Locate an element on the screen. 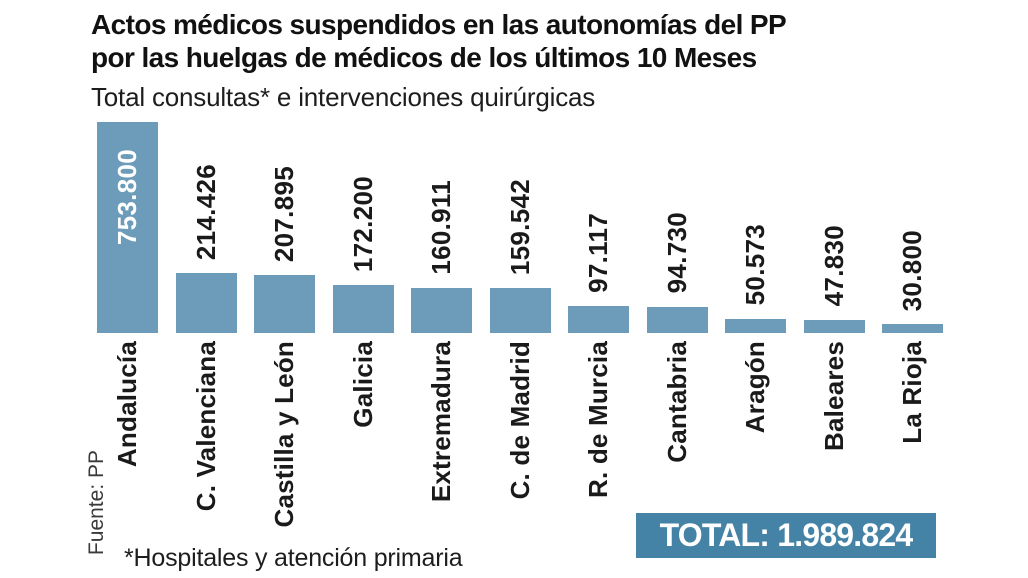 This screenshot has height=578, width=1028. bar-column: 214.426 is located at coordinates (207, 226).